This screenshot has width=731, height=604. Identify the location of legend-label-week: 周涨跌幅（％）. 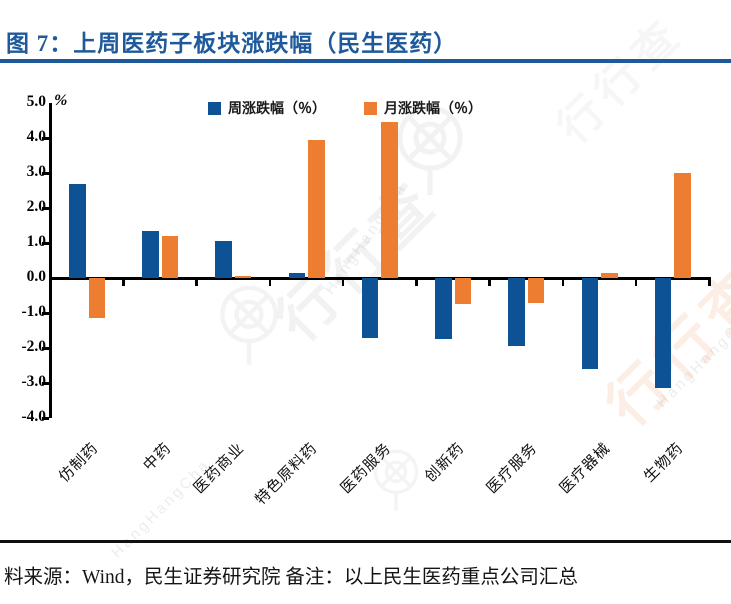
(277, 108).